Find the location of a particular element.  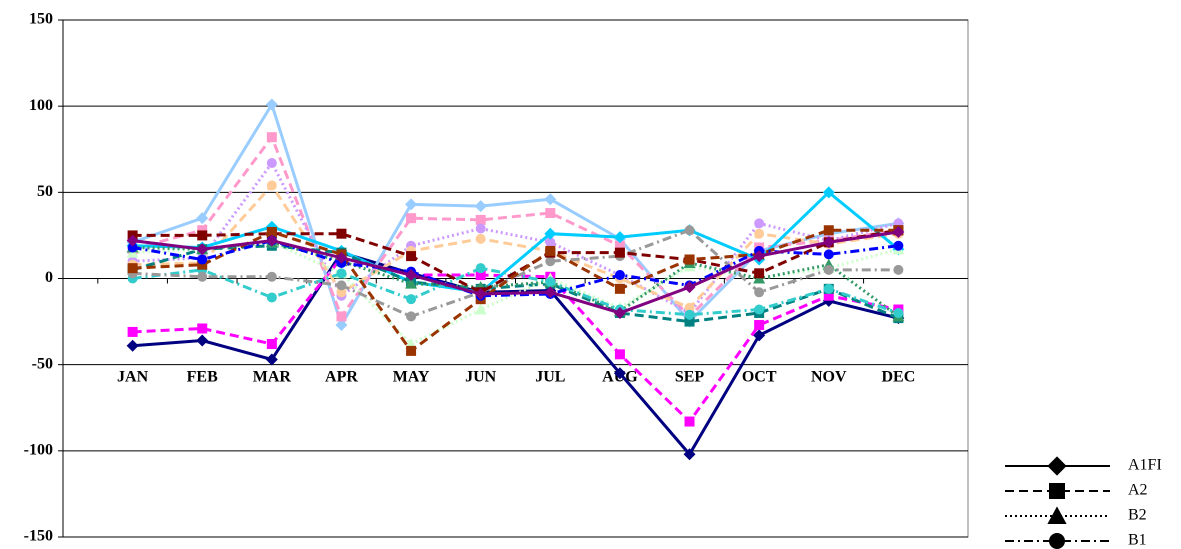

y-tick-label: 100 is located at coordinates (41, 105).